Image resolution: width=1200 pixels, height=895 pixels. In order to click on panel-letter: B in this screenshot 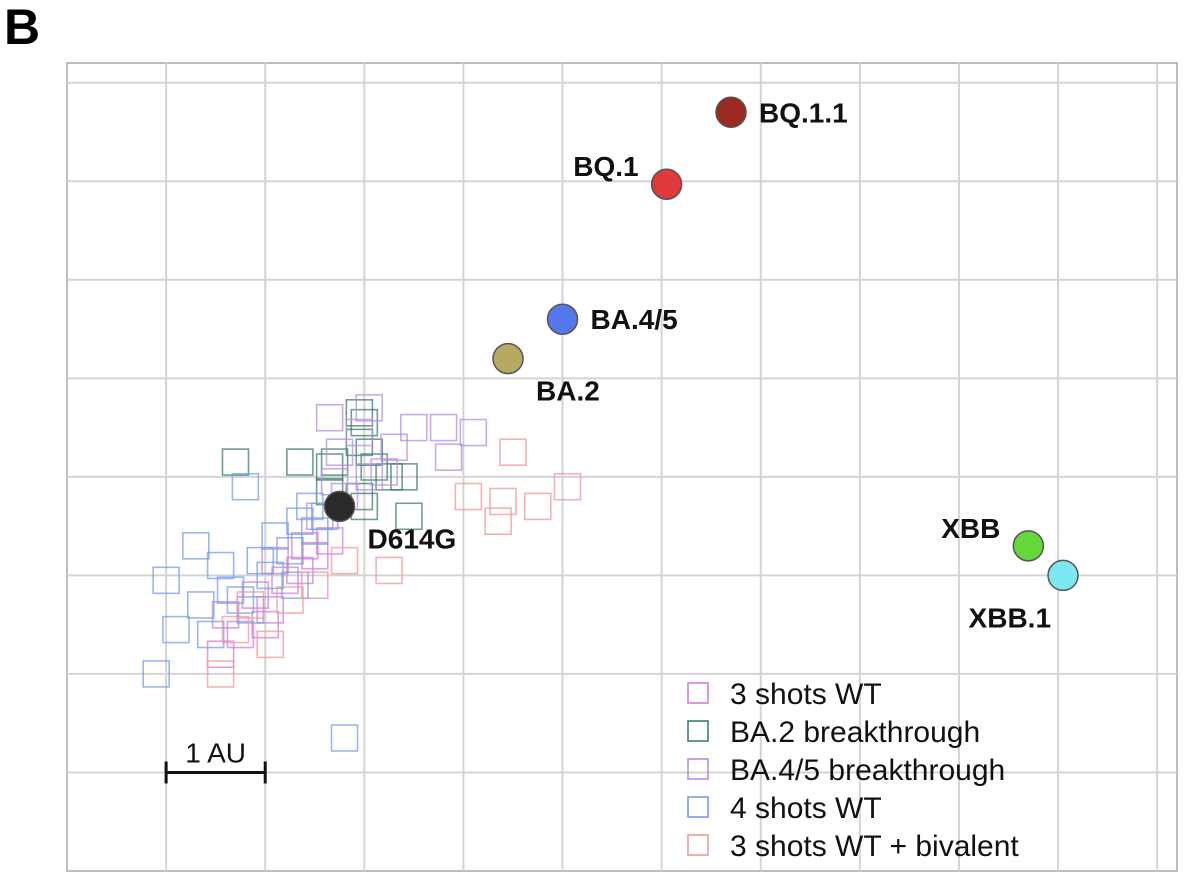, I will do `click(22, 27)`.